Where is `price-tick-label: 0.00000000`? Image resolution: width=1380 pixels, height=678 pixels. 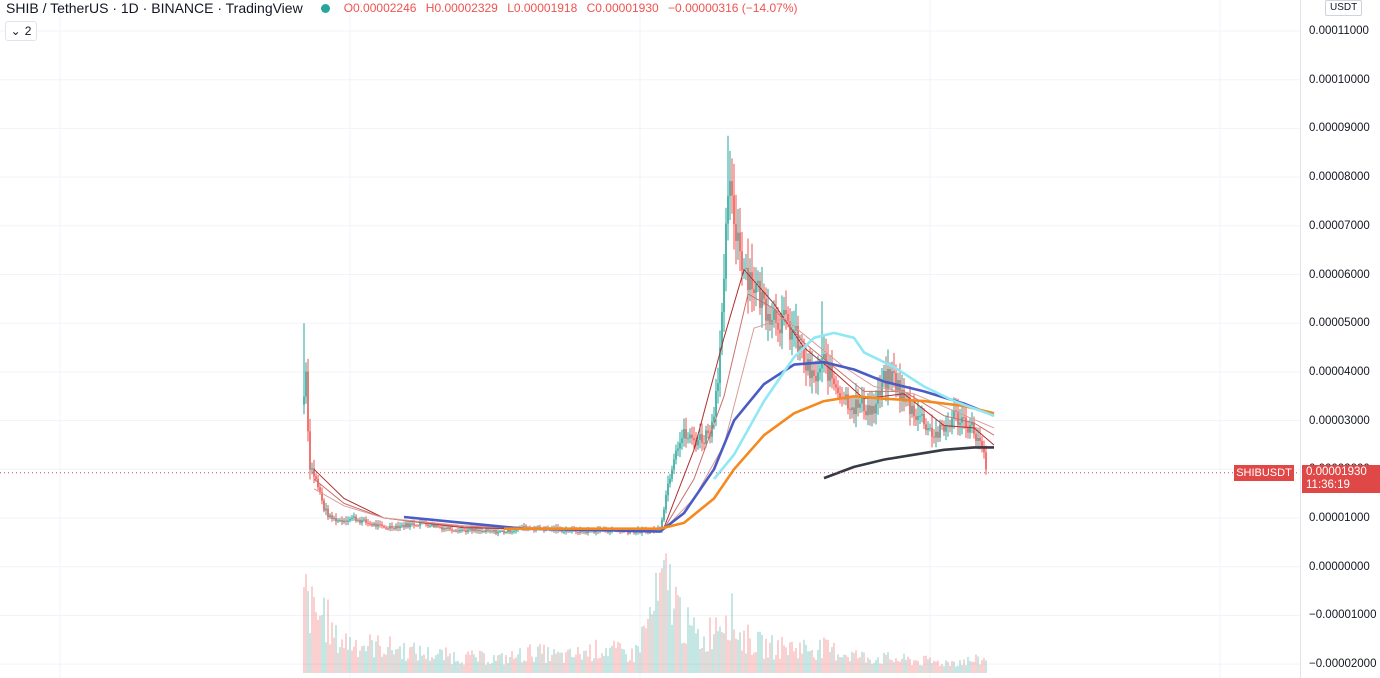
price-tick-label: 0.00000000 is located at coordinates (1339, 566).